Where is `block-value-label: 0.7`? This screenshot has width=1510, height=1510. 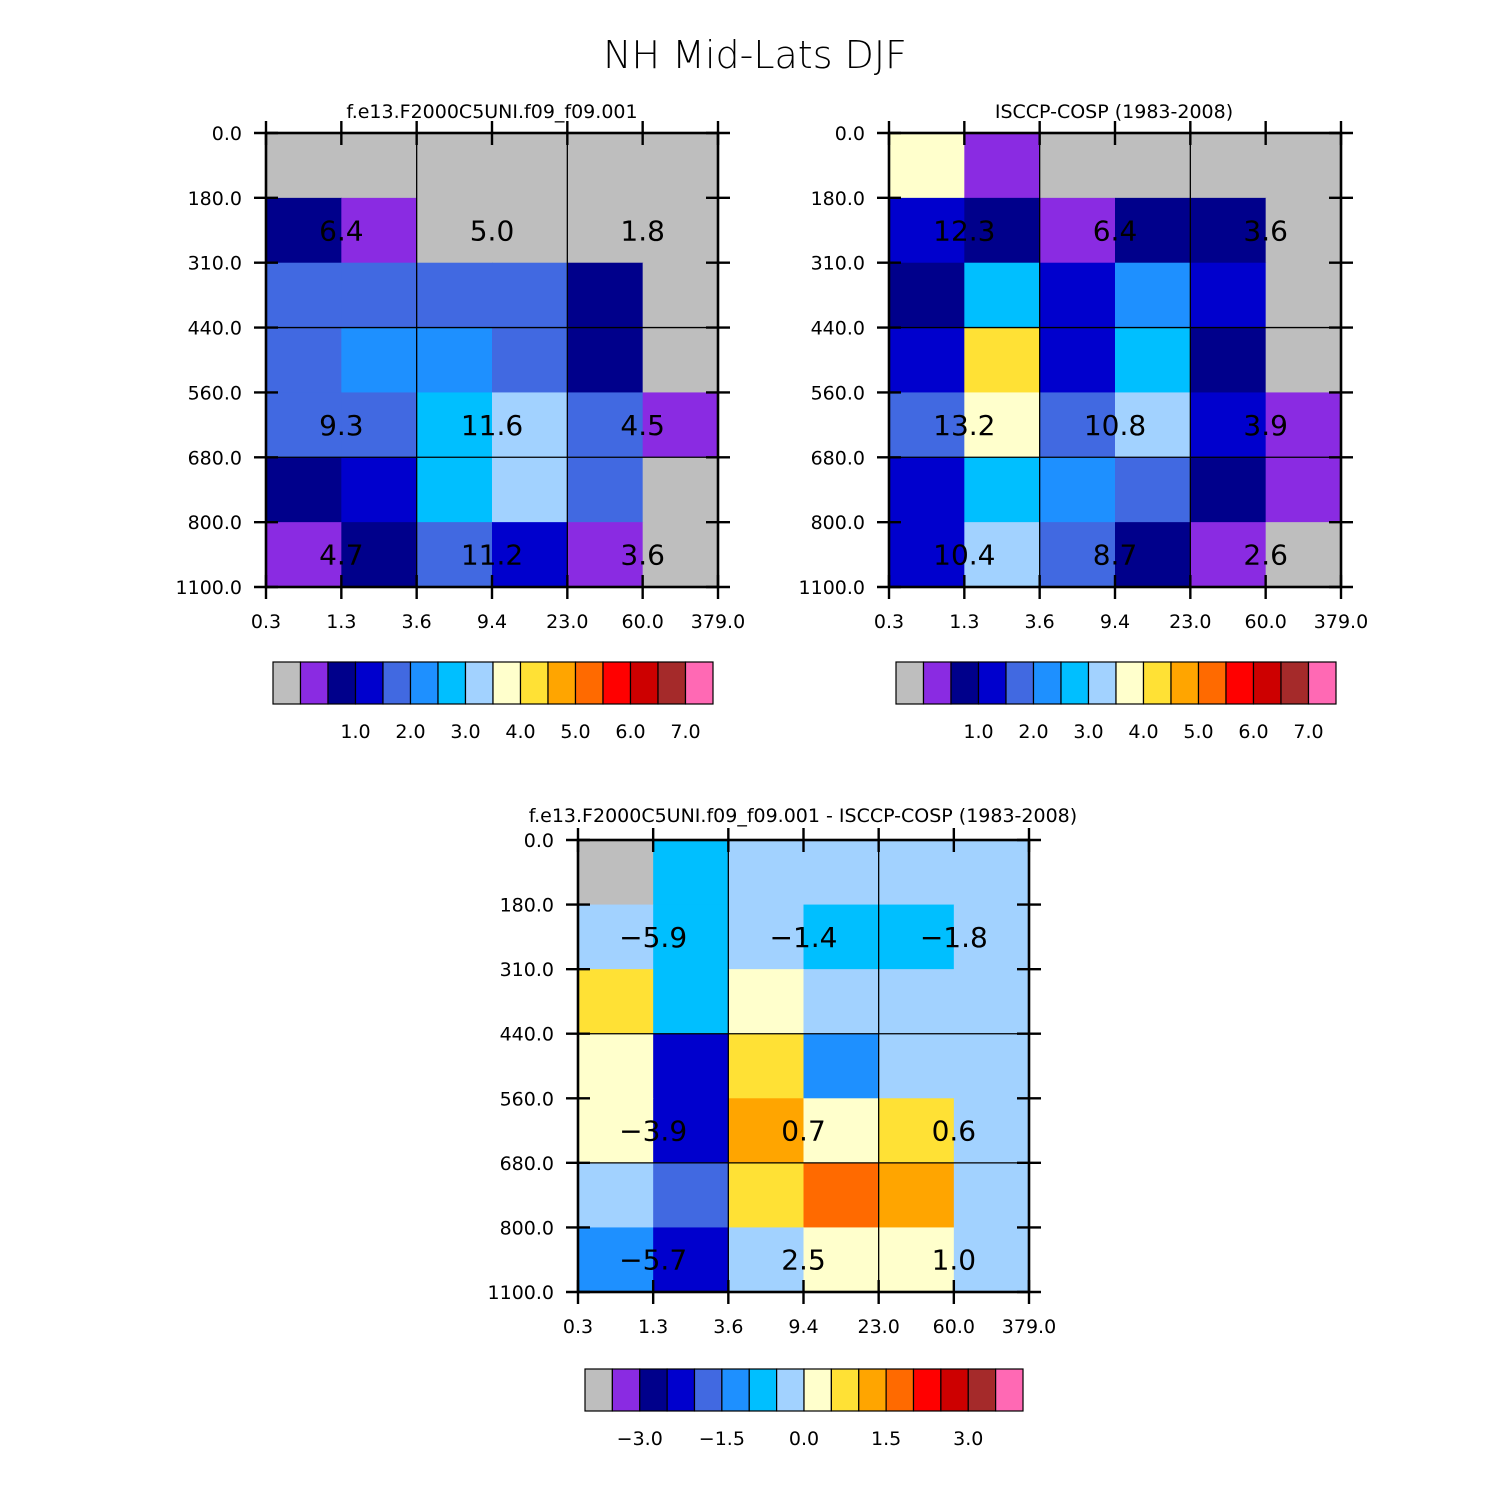
block-value-label: 0.7 is located at coordinates (803, 1131).